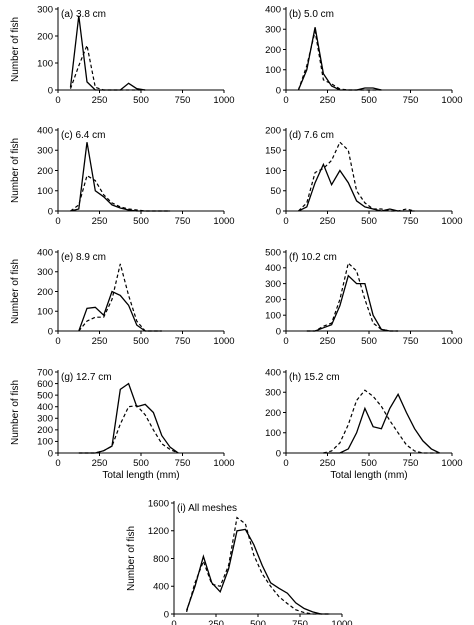  What do you see at coordinates (140, 475) in the screenshot?
I see `x-axis-label: Total length (mm)` at bounding box center [140, 475].